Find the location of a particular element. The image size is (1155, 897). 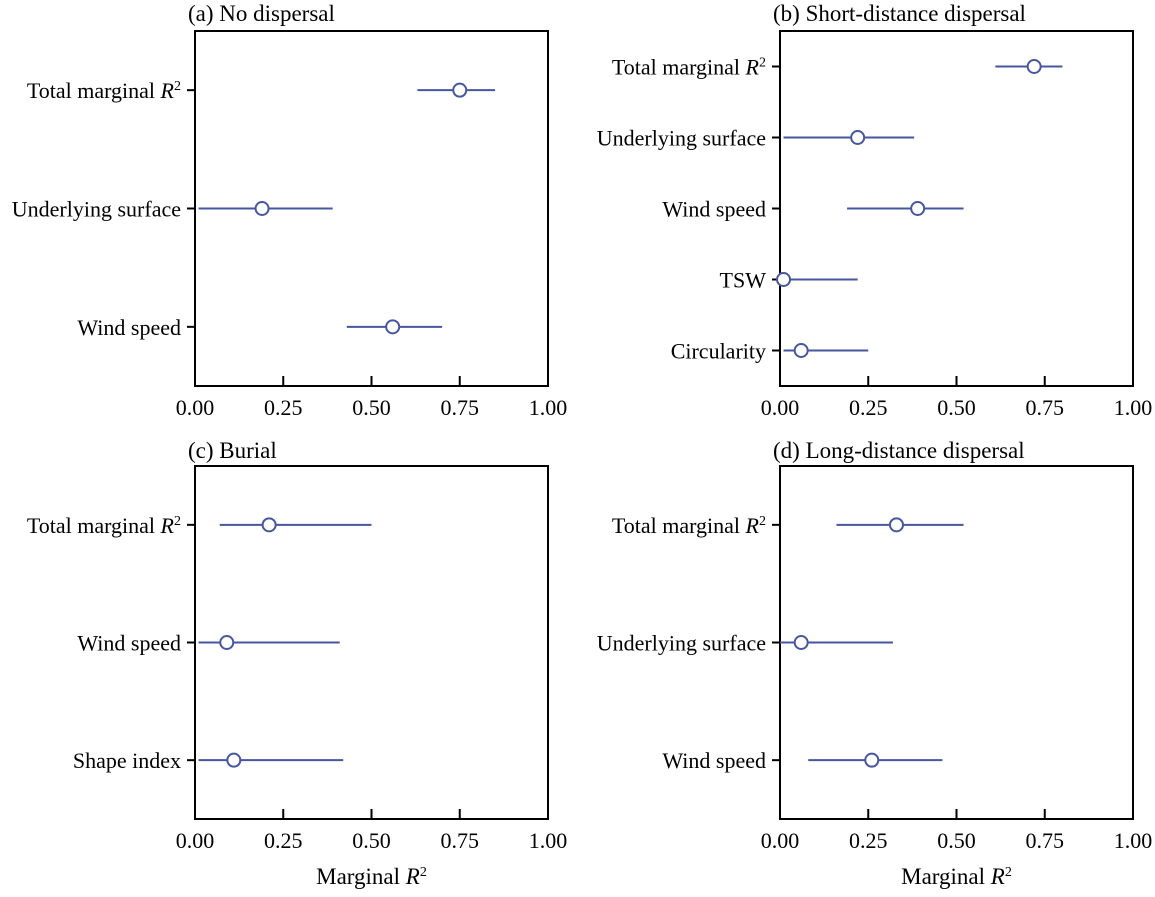

panel-title: (a) No dispersal is located at coordinates (261, 13).